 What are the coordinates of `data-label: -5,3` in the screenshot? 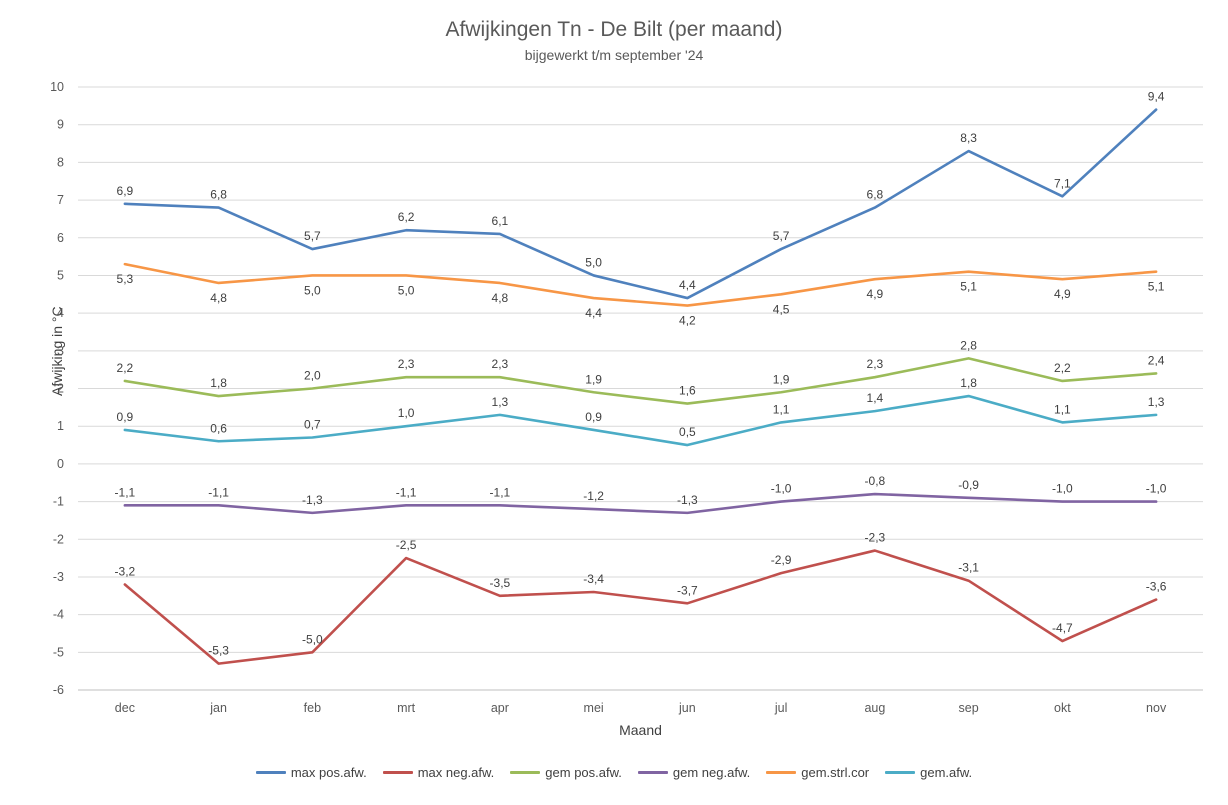 It's located at (218, 651).